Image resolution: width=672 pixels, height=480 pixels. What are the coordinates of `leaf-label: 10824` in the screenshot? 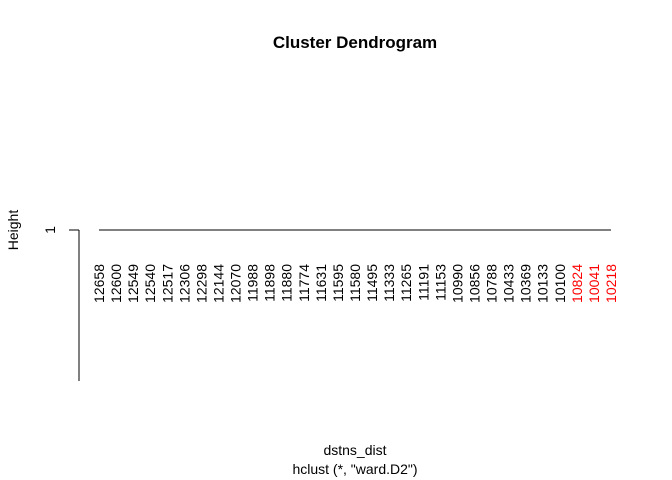 It's located at (577, 283).